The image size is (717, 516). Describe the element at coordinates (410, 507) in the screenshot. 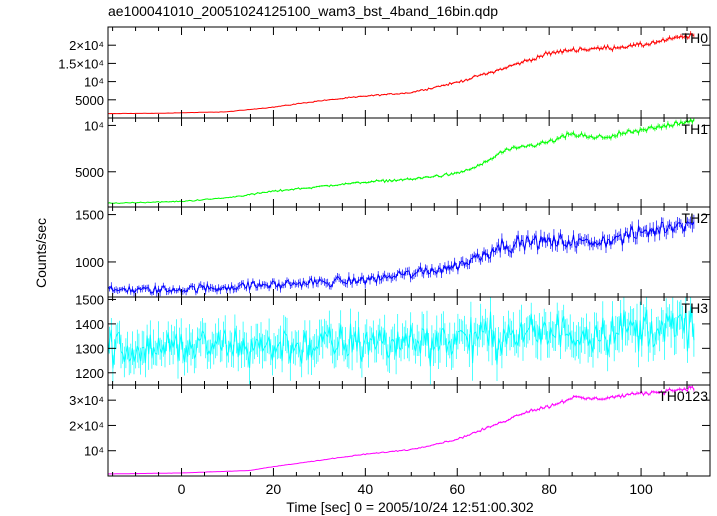

I see `x-axis-label: Time [sec] 0 = 2005/10/24 12:51:00.302` at that location.